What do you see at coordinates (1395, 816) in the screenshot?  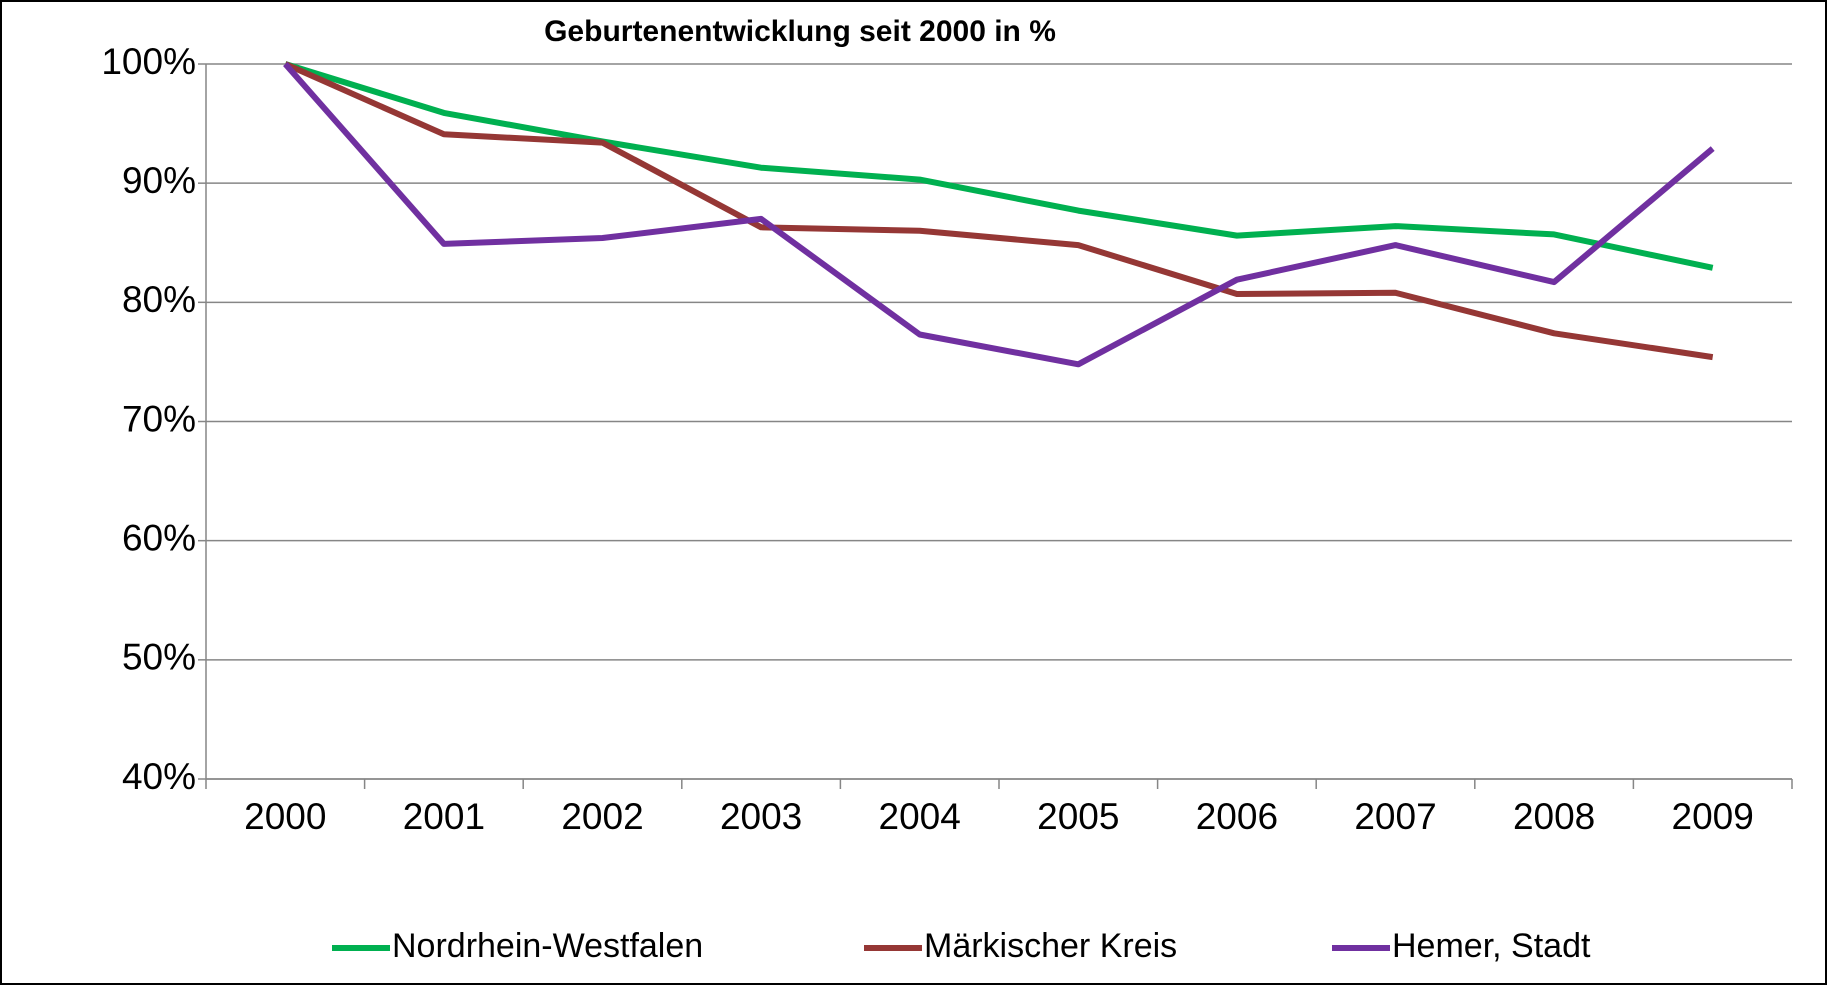 I see `x-tick-label: 2007` at bounding box center [1395, 816].